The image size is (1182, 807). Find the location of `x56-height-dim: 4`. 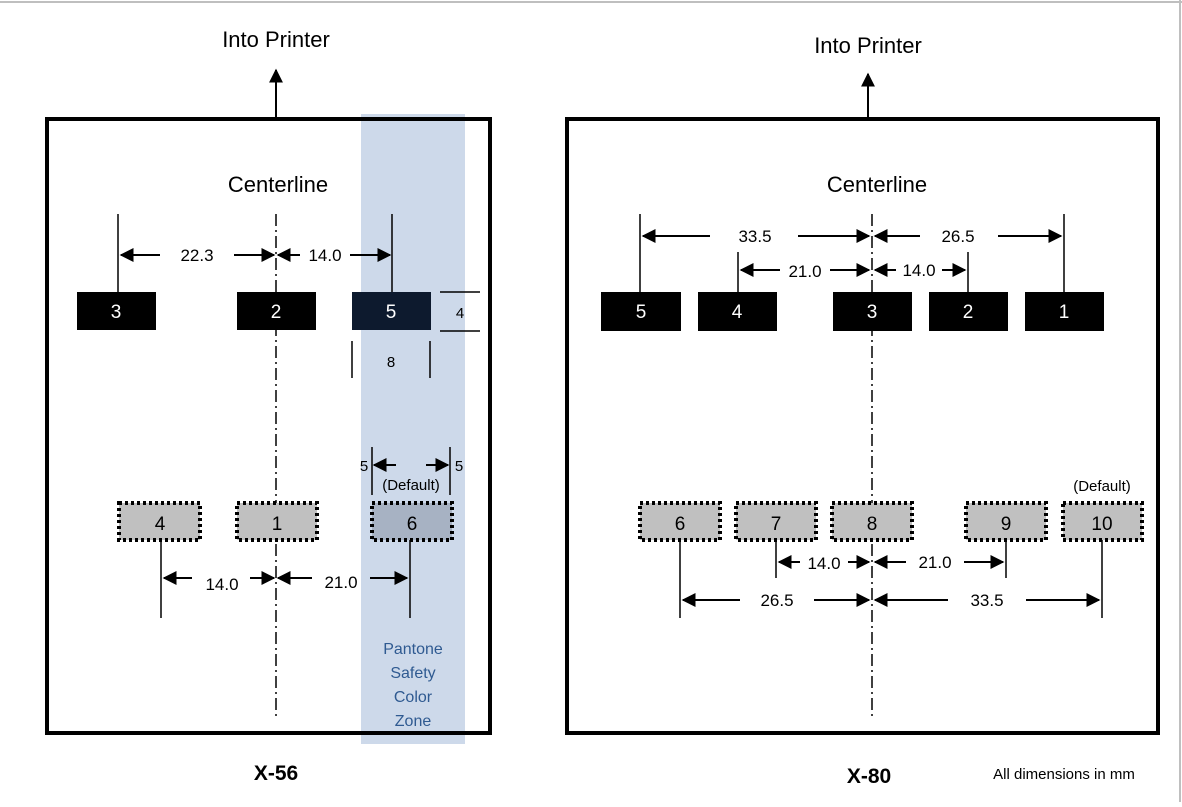

x56-height-dim: 4 is located at coordinates (460, 313).